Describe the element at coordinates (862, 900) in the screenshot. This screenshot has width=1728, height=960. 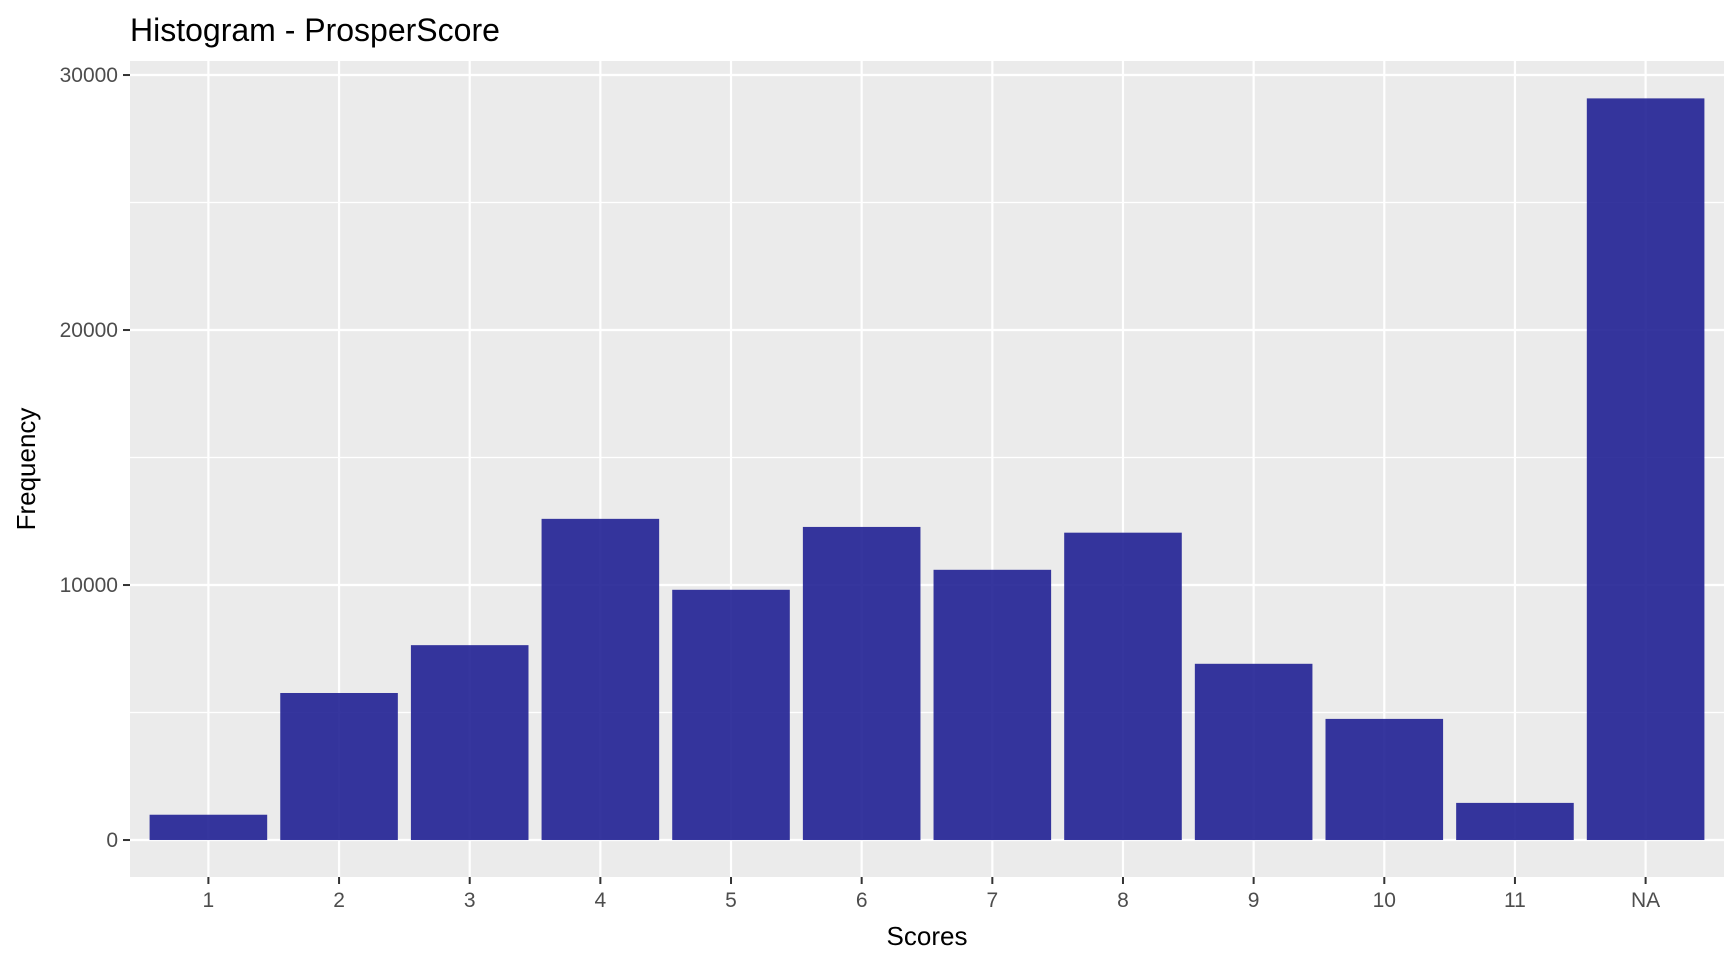
I see `x-tick-label: 6` at that location.